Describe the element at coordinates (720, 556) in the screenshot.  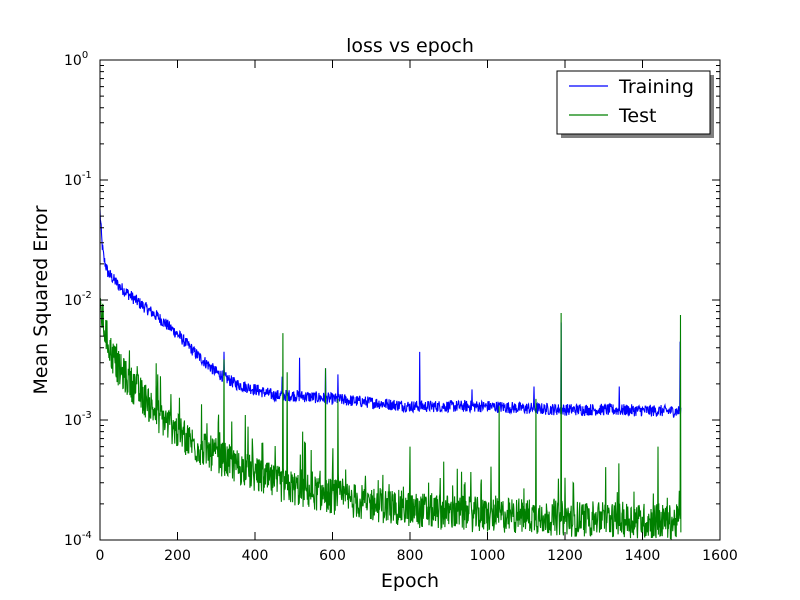
I see `x-tick-label: 1600` at that location.